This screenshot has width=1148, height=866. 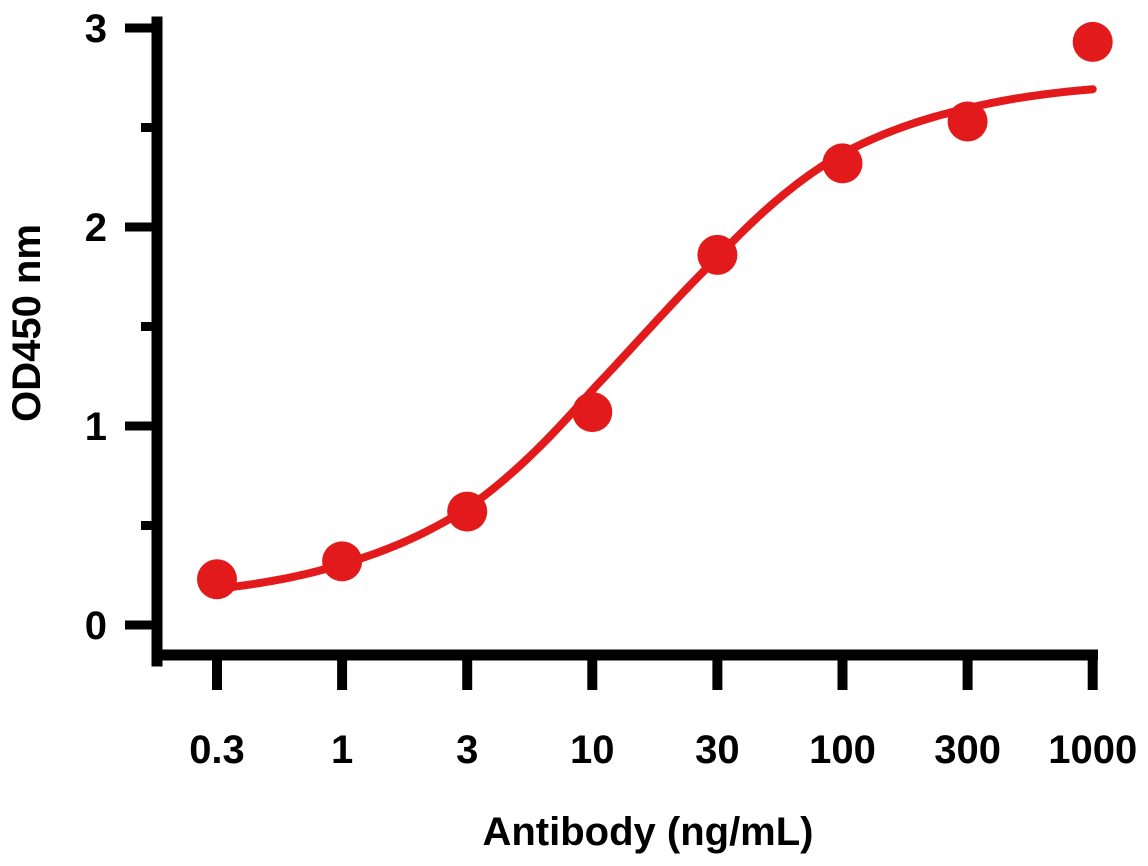 What do you see at coordinates (717, 750) in the screenshot?
I see `x-tick-label: 30` at bounding box center [717, 750].